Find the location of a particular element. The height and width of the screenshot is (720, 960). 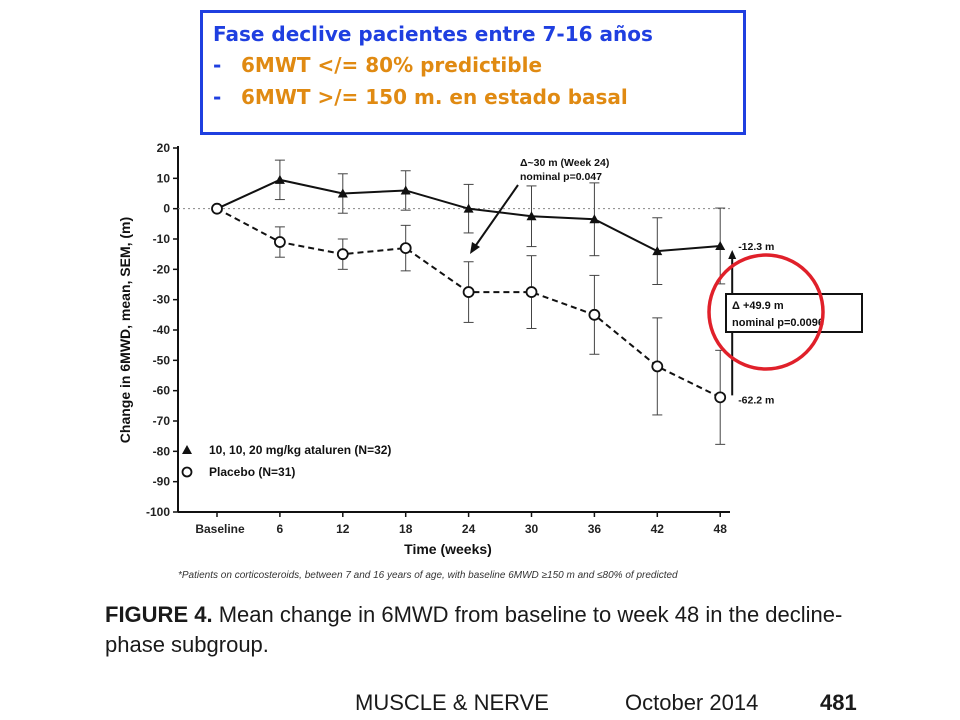

highlight-circle is located at coordinates (766, 312).